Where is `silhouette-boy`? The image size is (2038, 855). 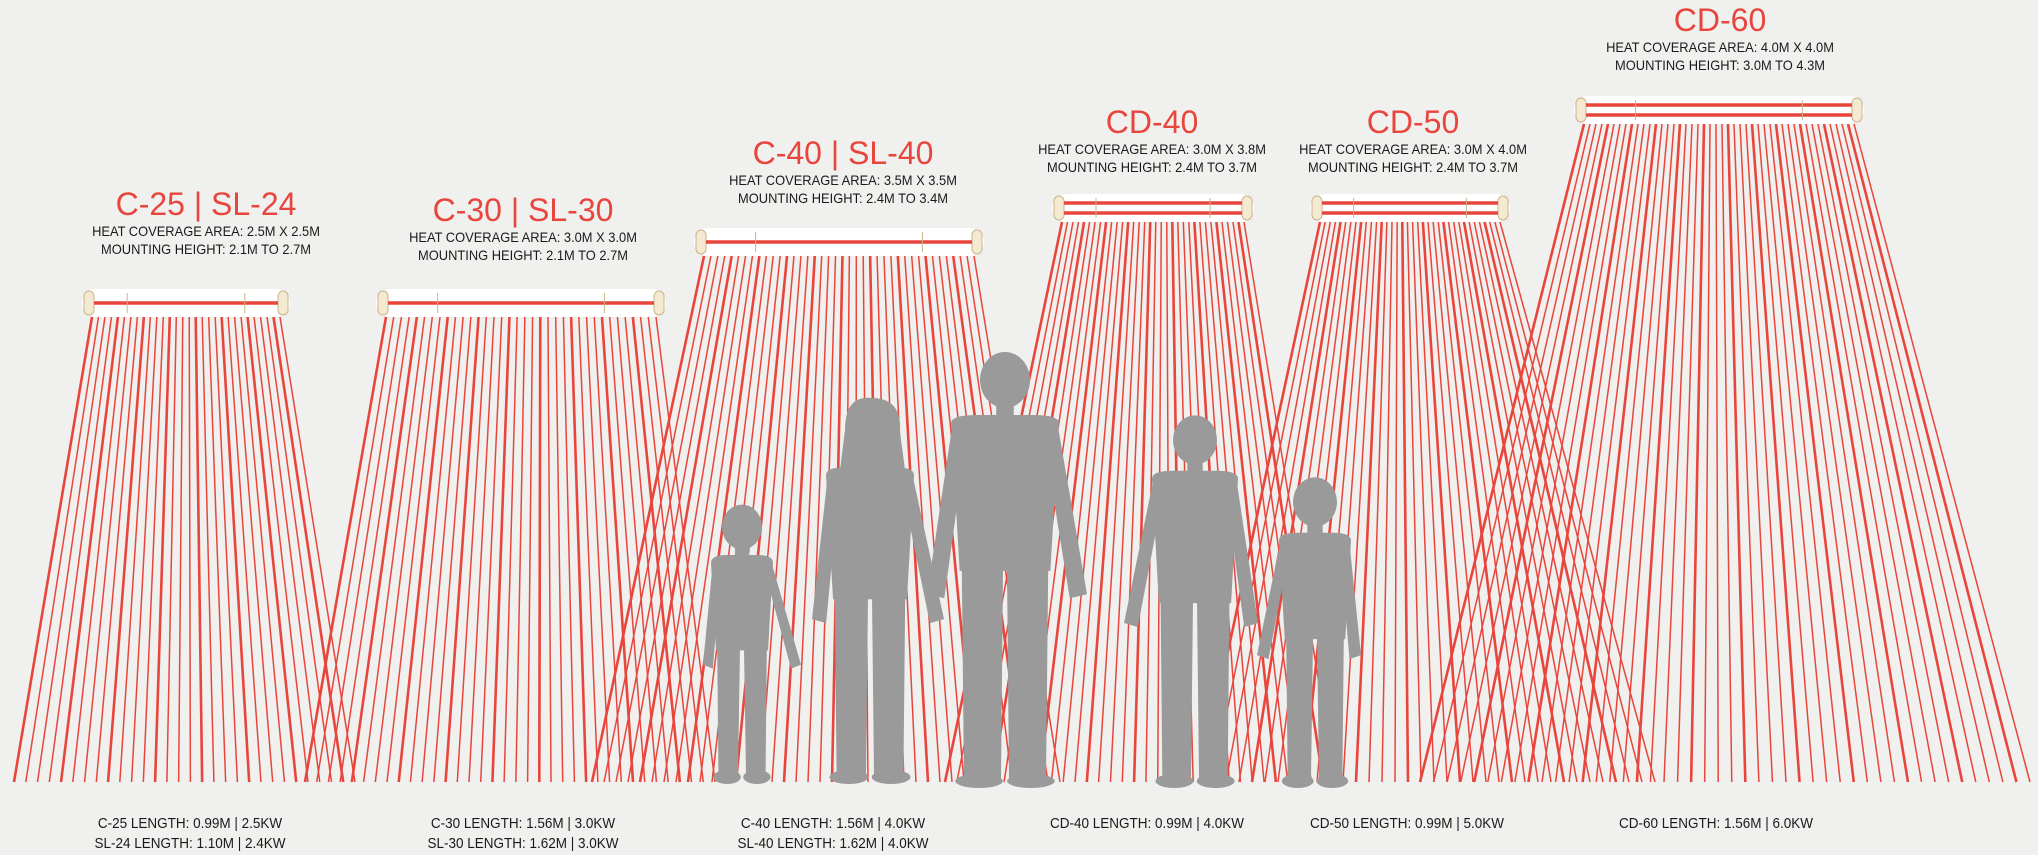
silhouette-boy is located at coordinates (1191, 601).